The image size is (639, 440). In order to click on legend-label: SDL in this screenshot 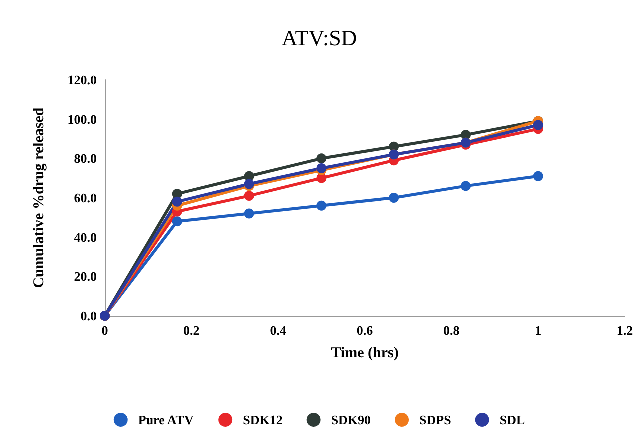, I will do `click(513, 420)`.